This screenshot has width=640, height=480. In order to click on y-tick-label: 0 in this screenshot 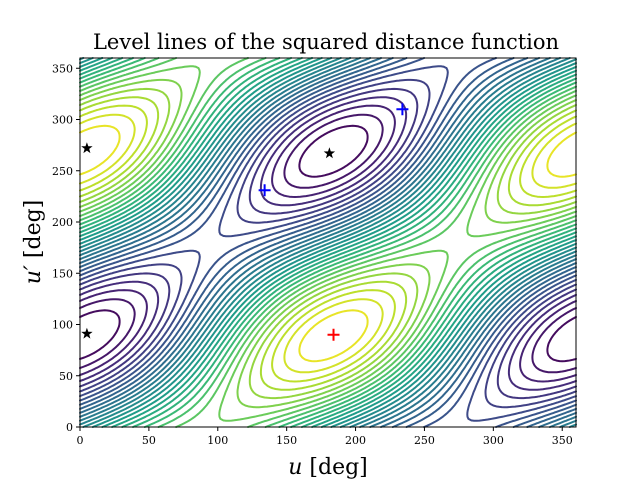, I will do `click(69, 427)`.